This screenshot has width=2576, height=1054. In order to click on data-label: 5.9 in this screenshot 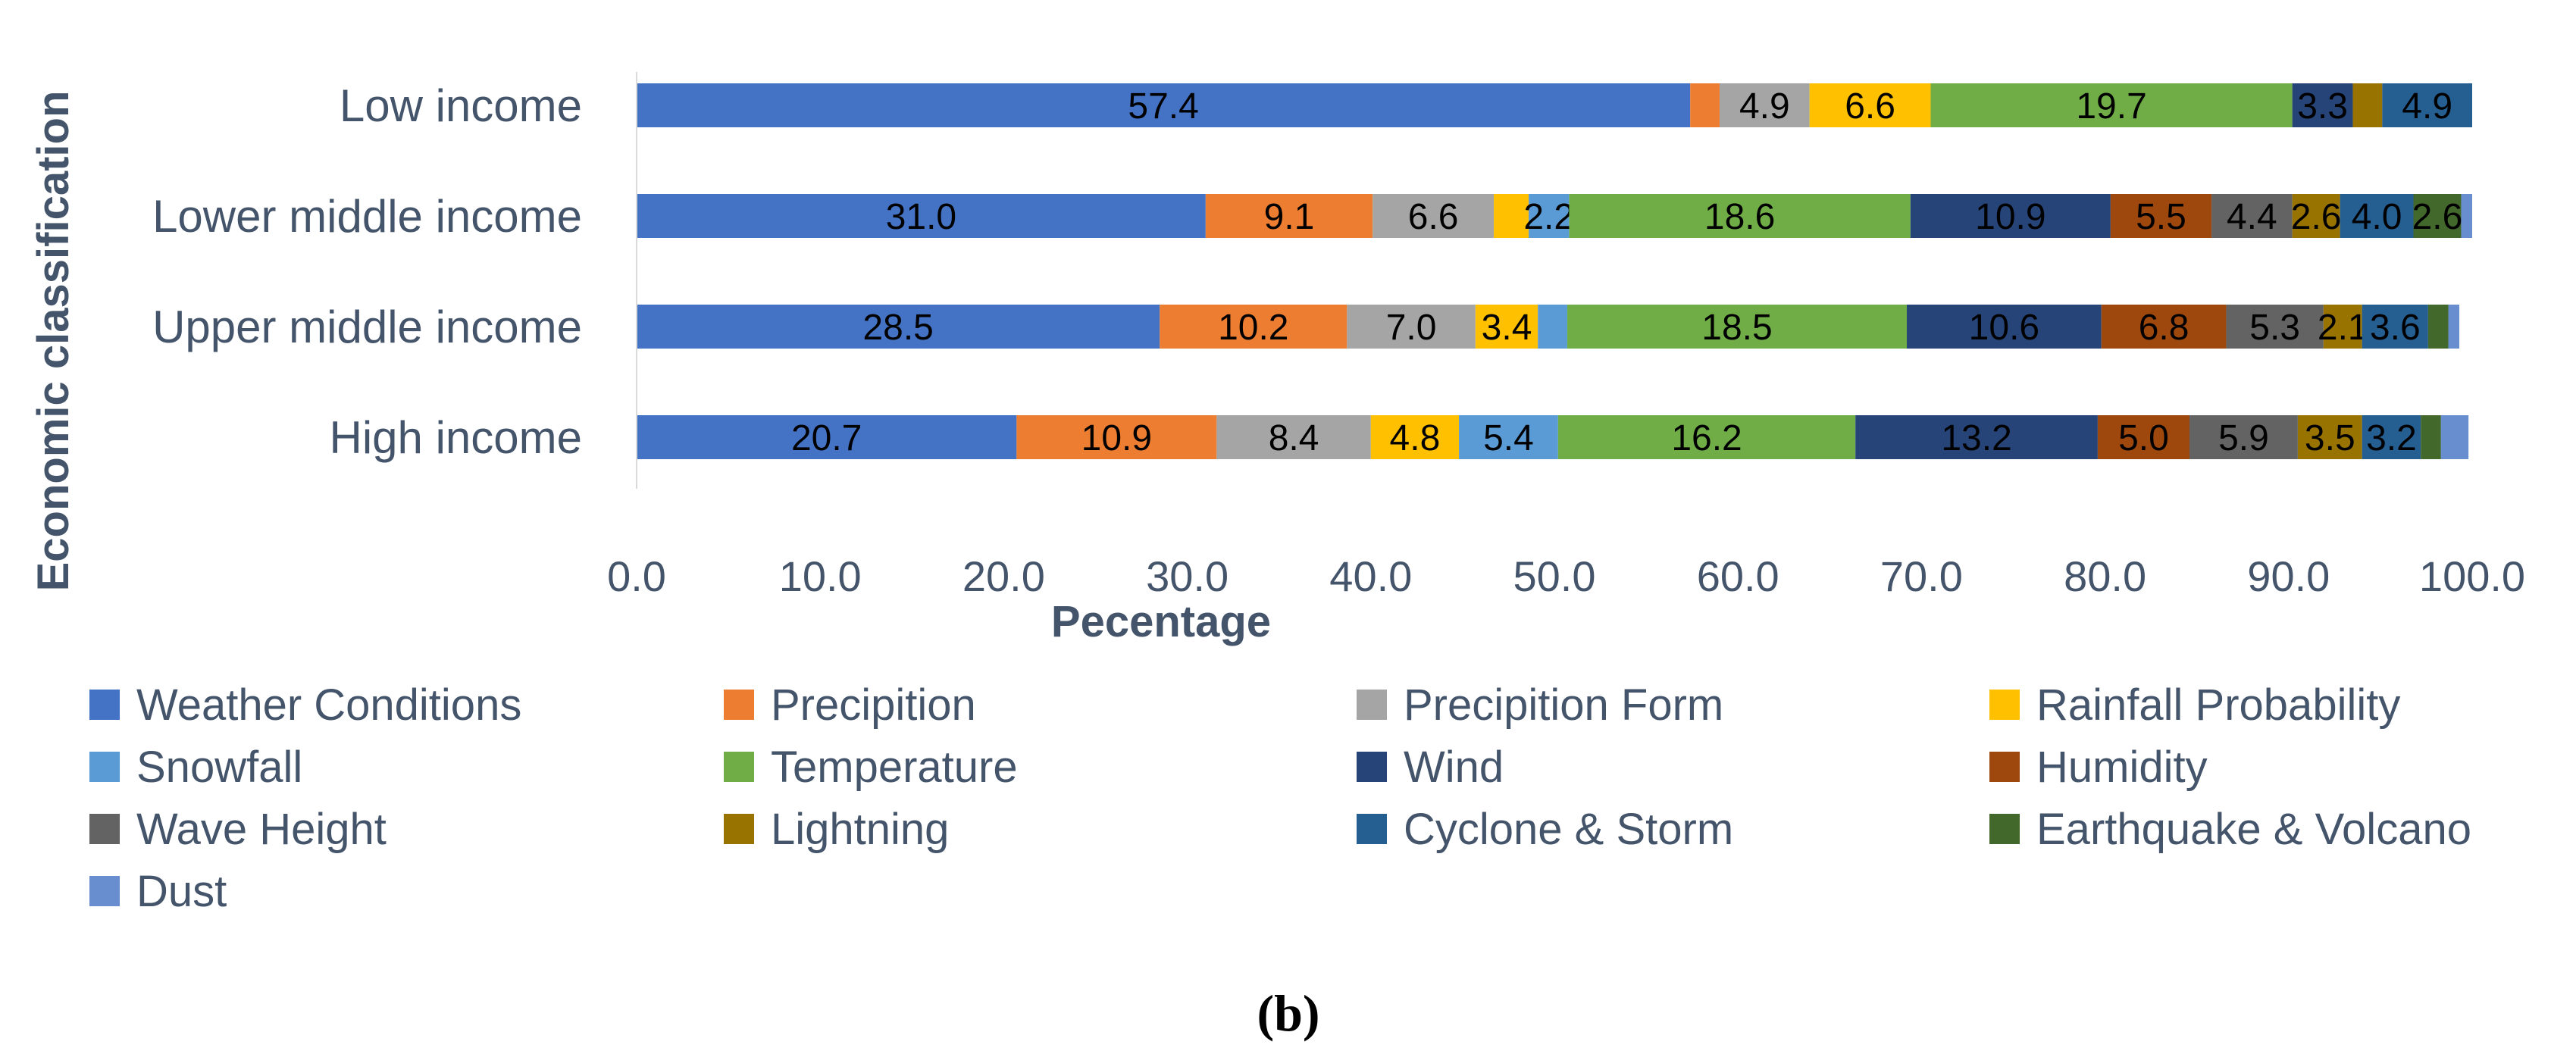, I will do `click(2244, 438)`.